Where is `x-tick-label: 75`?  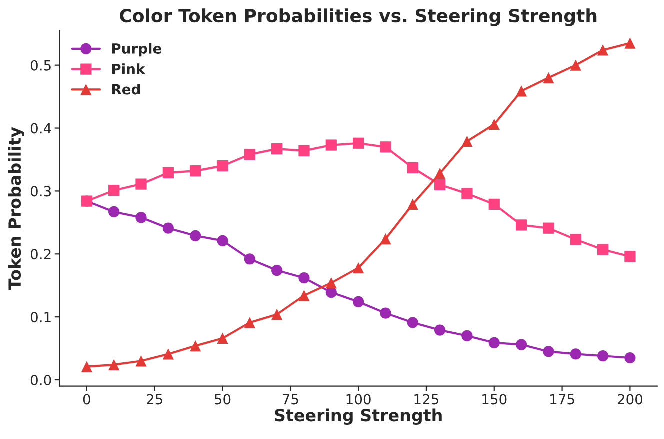
x-tick-label: 75 is located at coordinates (290, 399).